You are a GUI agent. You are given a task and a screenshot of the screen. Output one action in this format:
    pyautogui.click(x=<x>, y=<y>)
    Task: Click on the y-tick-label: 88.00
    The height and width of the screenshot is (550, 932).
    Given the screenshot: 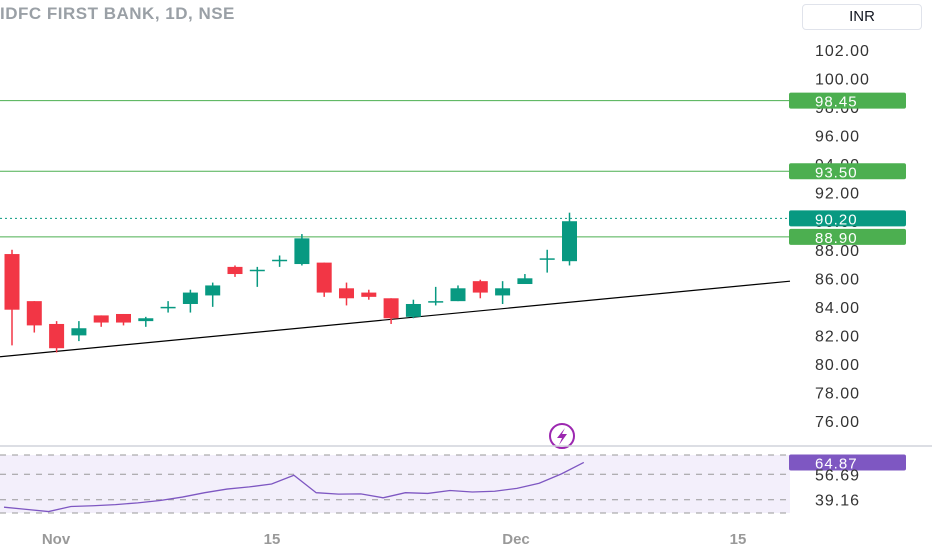 What is the action you would take?
    pyautogui.click(x=837, y=251)
    